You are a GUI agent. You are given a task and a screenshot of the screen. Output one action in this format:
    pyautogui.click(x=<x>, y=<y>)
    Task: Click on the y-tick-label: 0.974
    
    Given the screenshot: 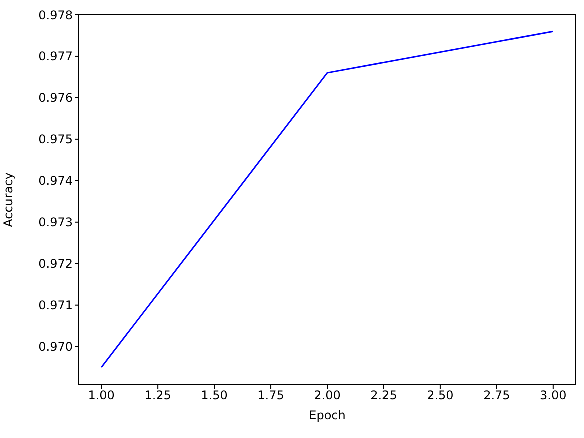 What is the action you would take?
    pyautogui.click(x=55, y=181)
    